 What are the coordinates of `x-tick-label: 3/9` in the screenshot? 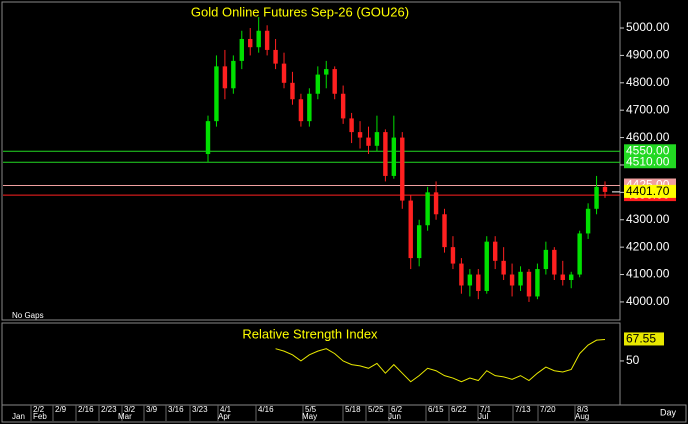 It's located at (152, 409).